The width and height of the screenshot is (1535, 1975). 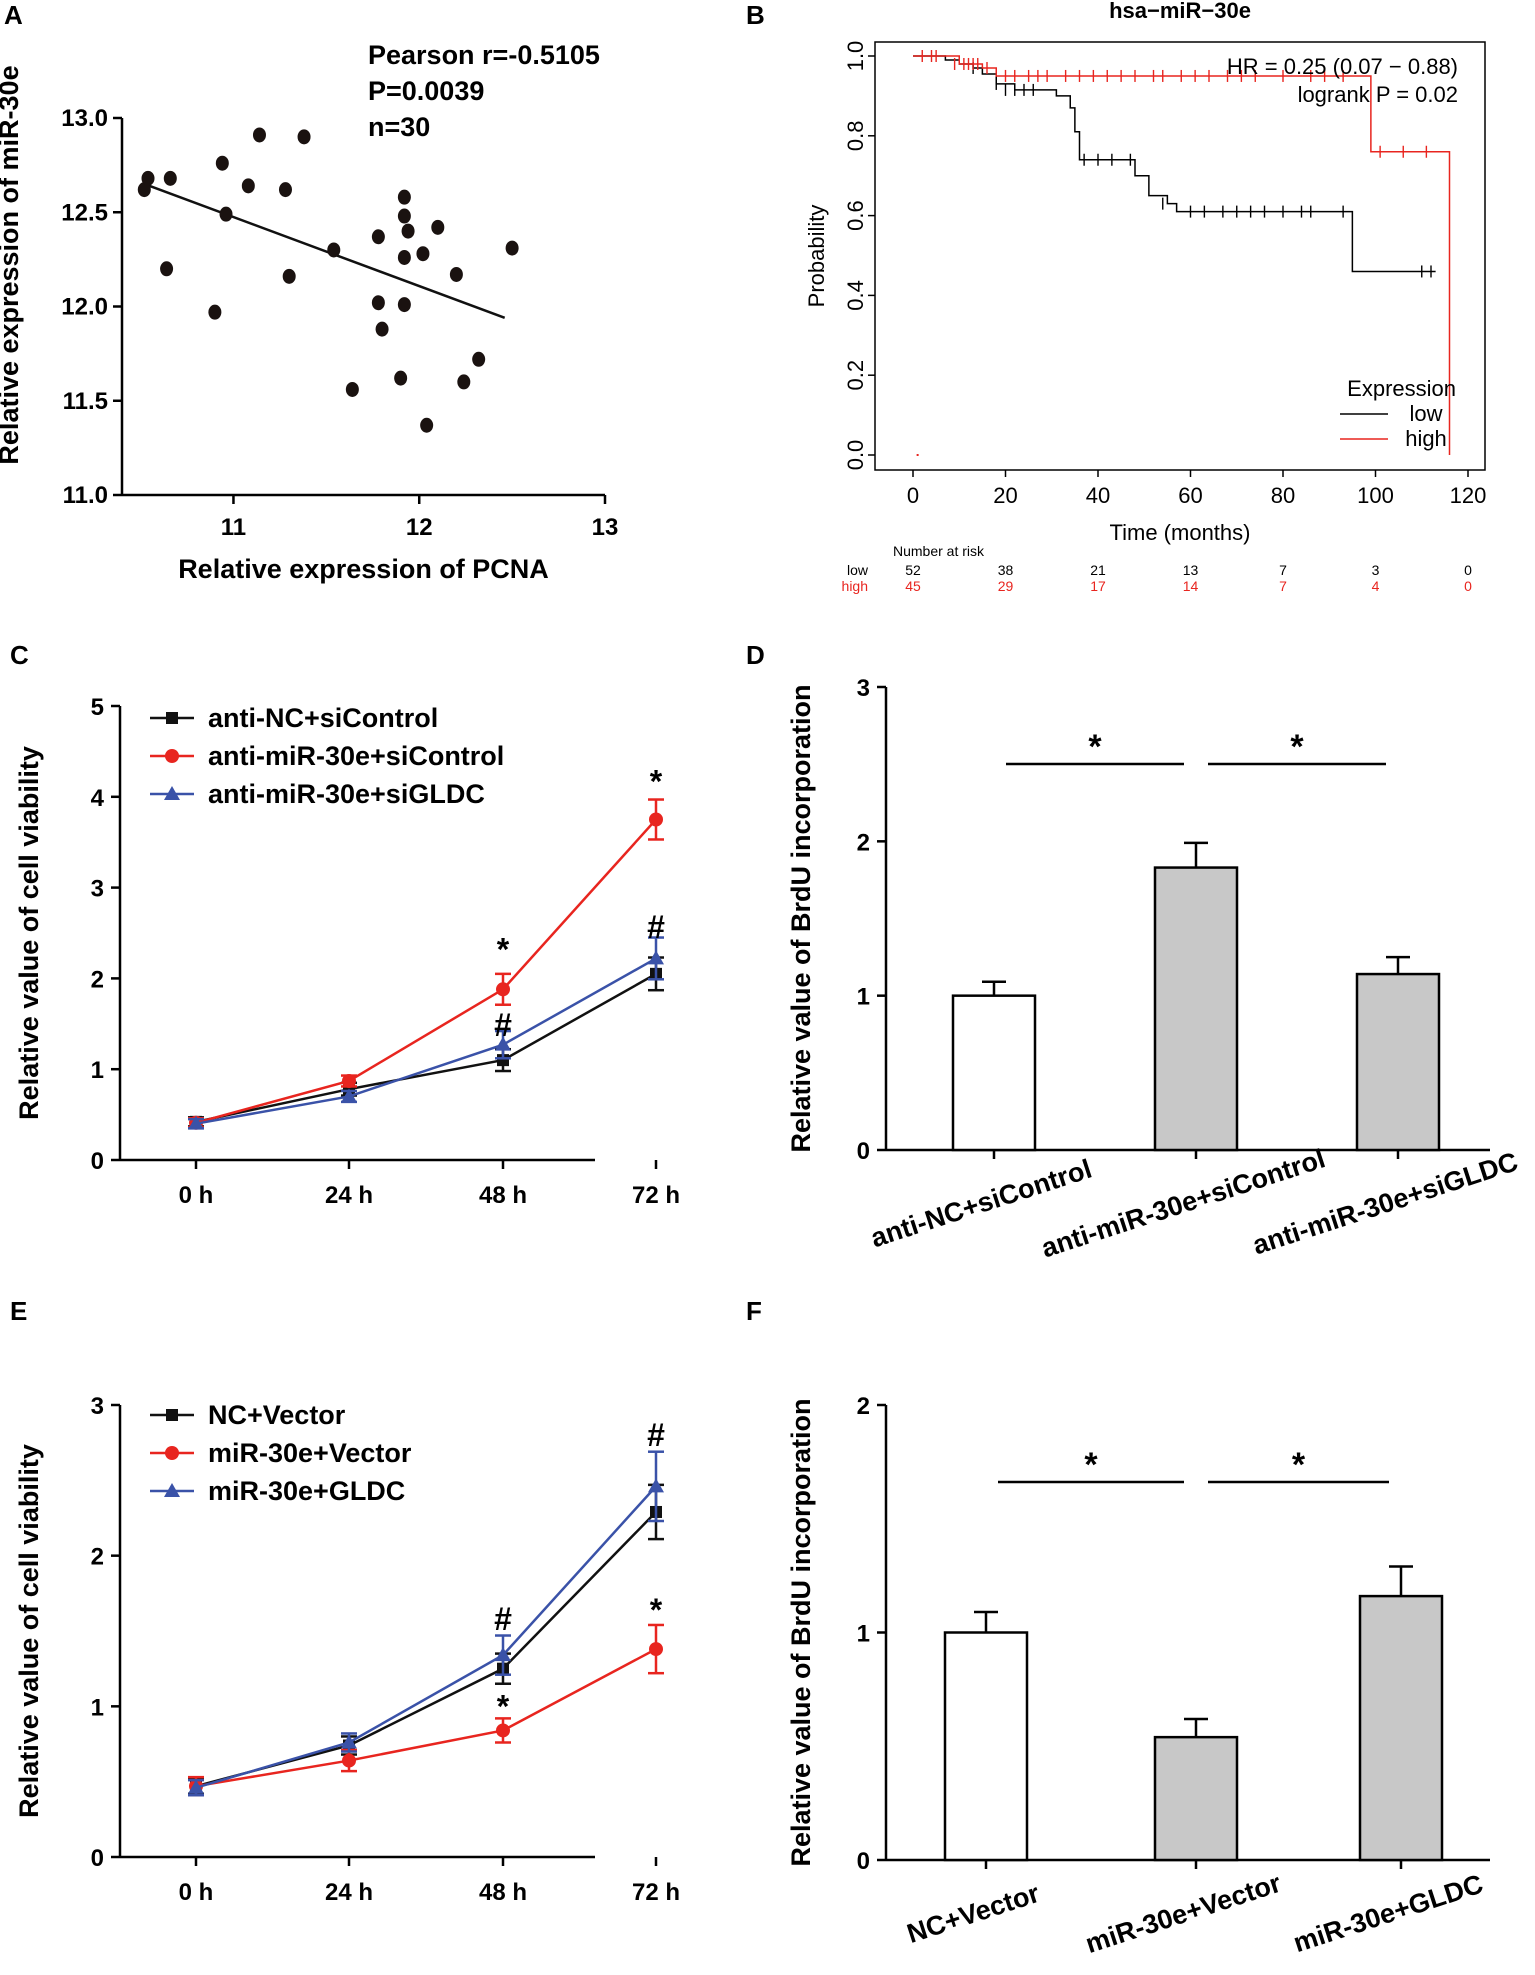 I want to click on km-curve-high, so click(x=1182, y=255).